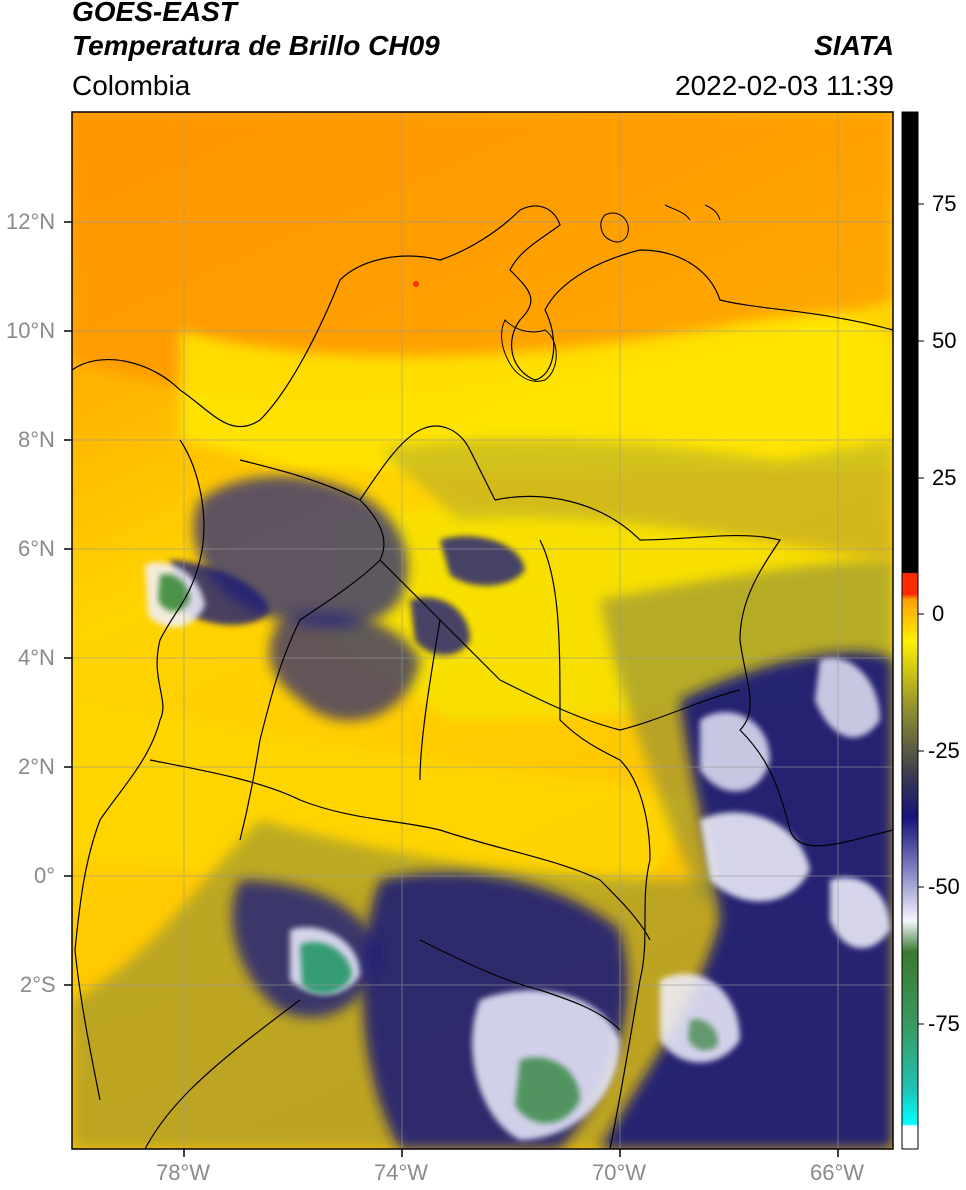  What do you see at coordinates (837, 1172) in the screenshot?
I see `lon-tick-66w: 66°W` at bounding box center [837, 1172].